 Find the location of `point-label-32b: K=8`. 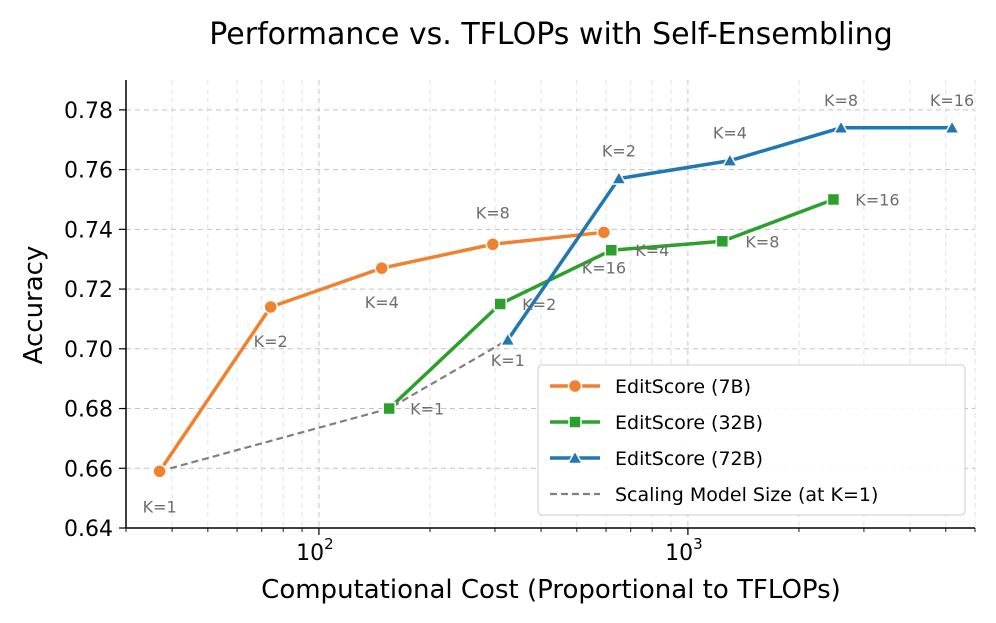

point-label-32b: K=8 is located at coordinates (762, 241).